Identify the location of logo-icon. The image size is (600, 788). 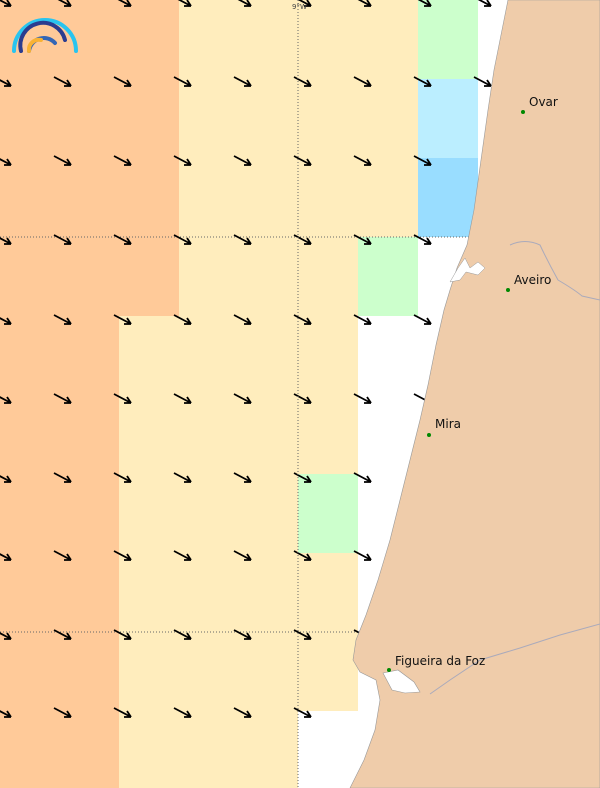
(45, 35).